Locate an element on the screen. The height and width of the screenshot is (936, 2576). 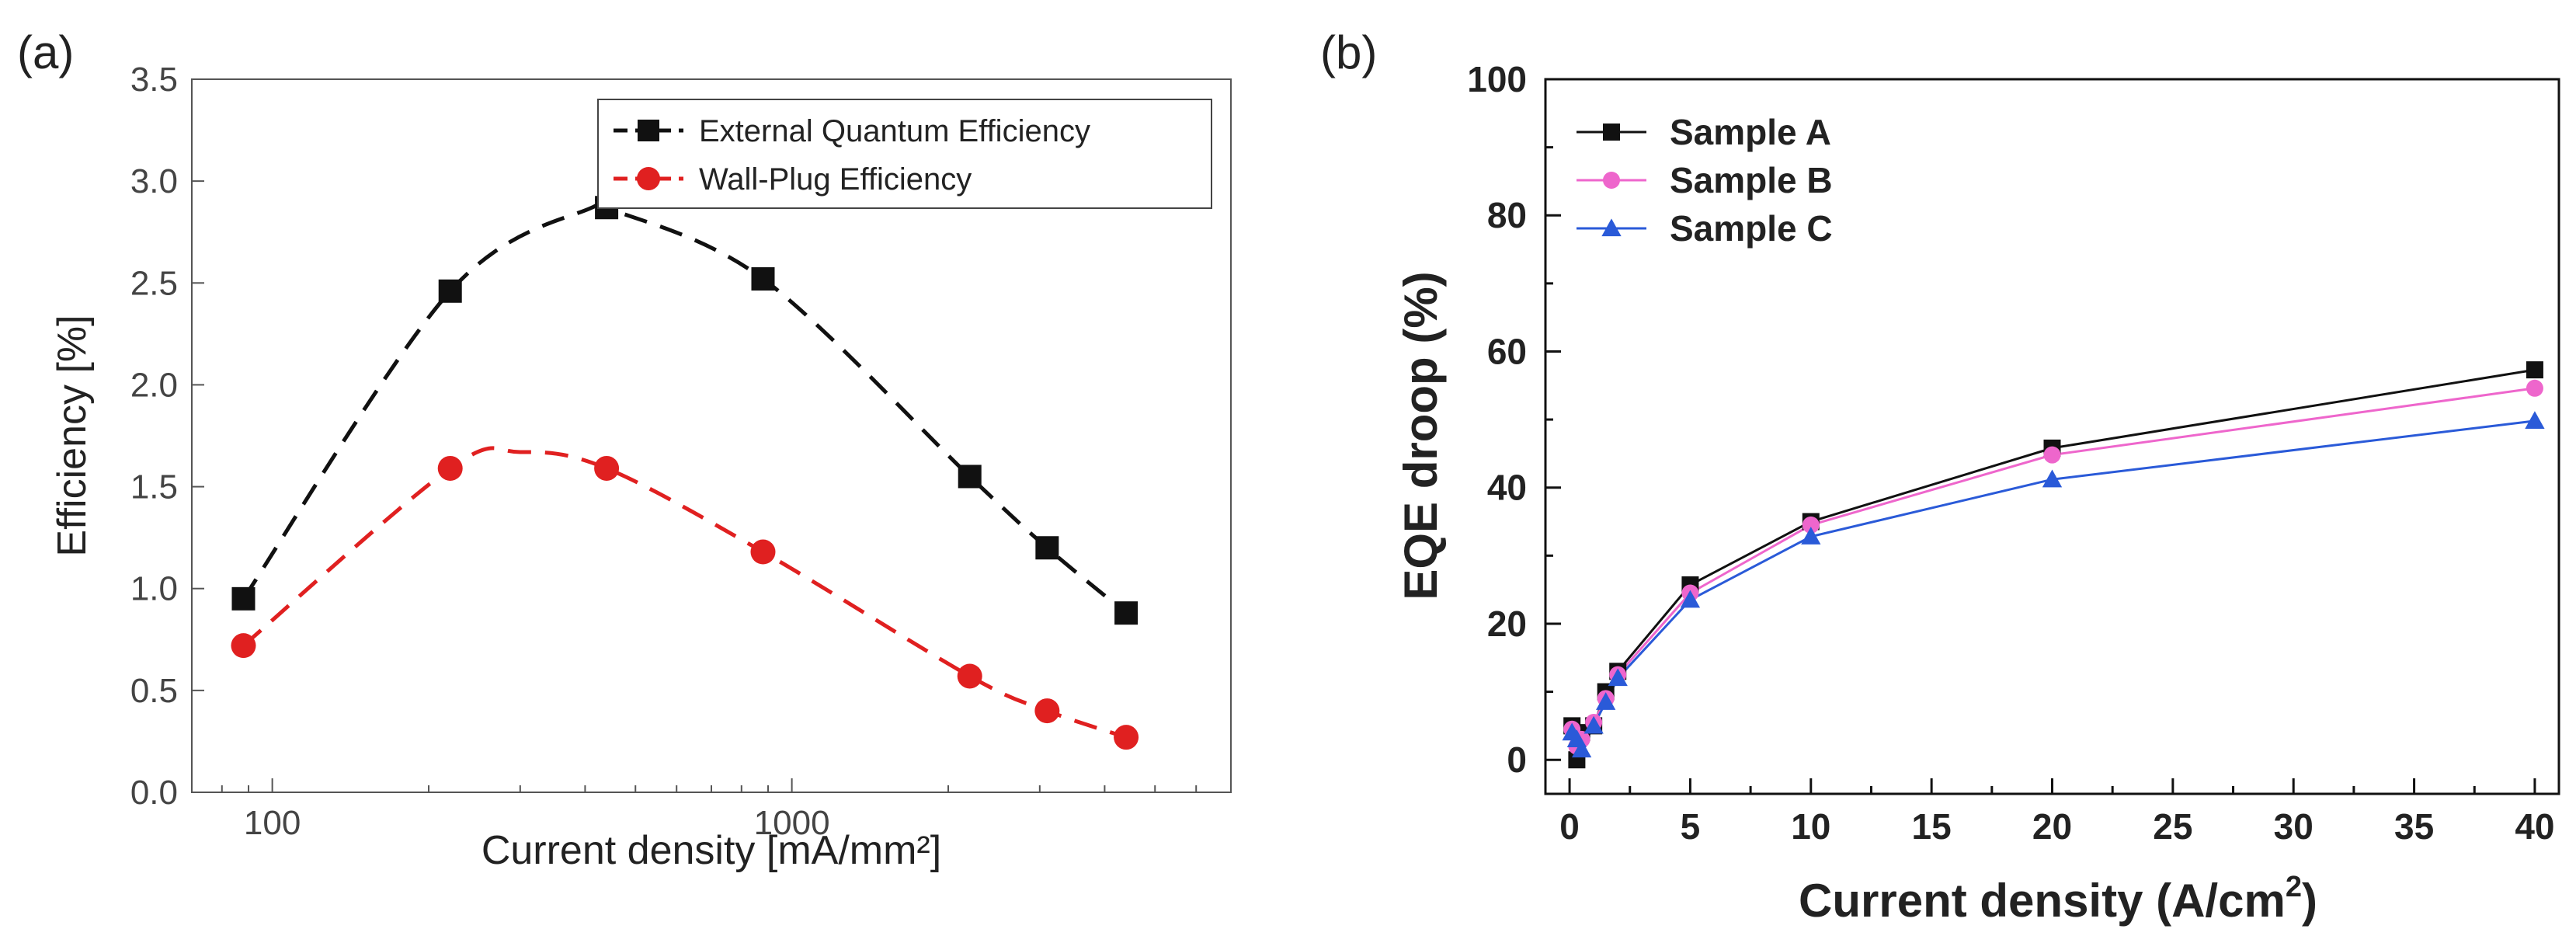
panel-a-legend-label: External Quantum Efficiency is located at coordinates (894, 131).